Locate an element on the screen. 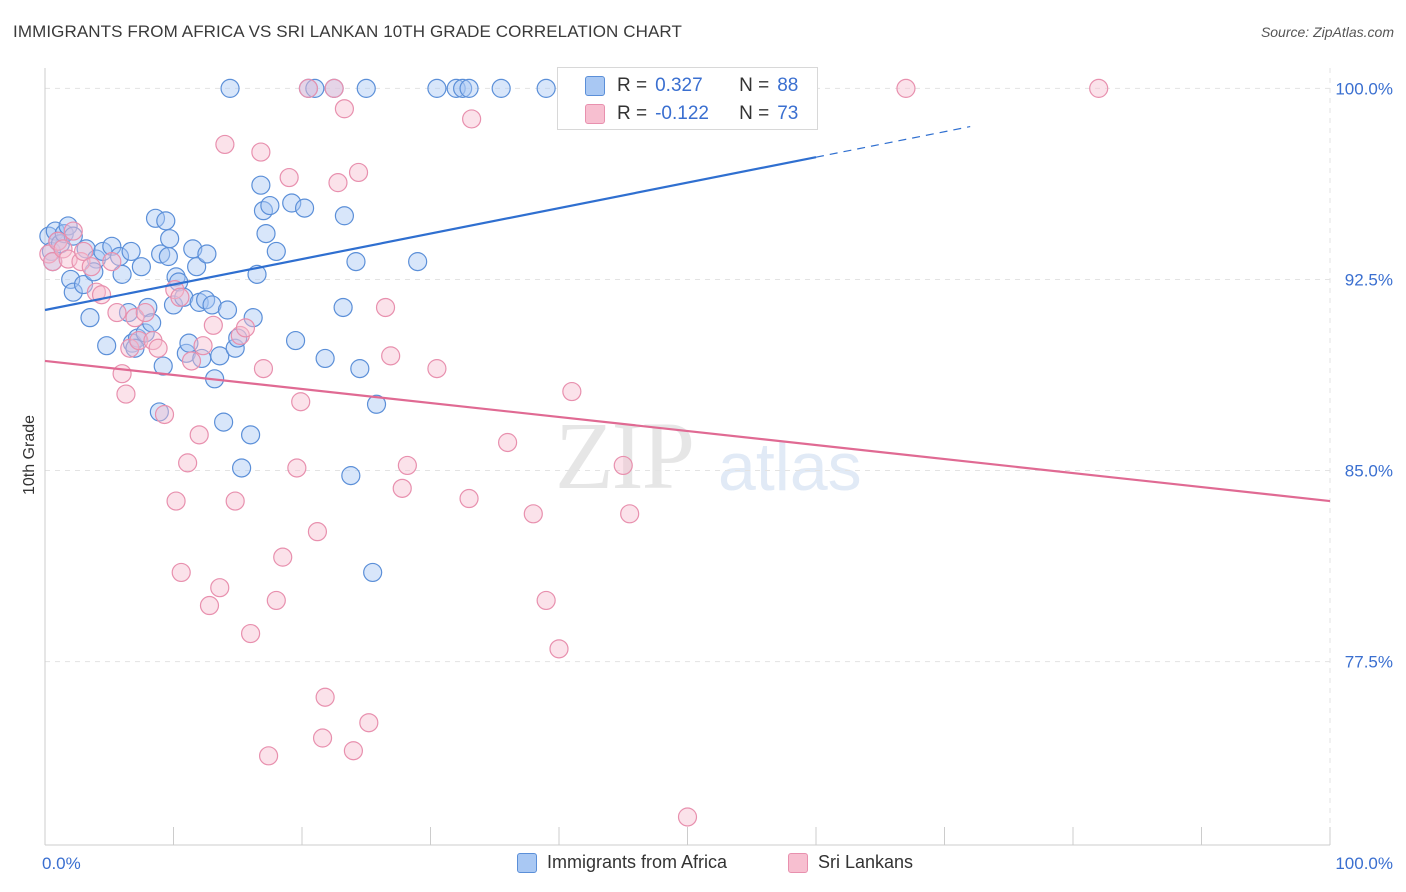 This screenshot has width=1406, height=892. y-axis-label: 10th Grade is located at coordinates (29, 455).